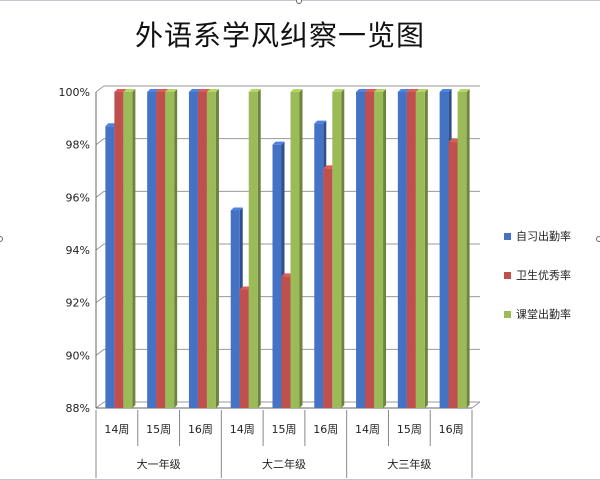  Describe the element at coordinates (78, 355) in the screenshot. I see `y-tick-label: 90%` at that location.